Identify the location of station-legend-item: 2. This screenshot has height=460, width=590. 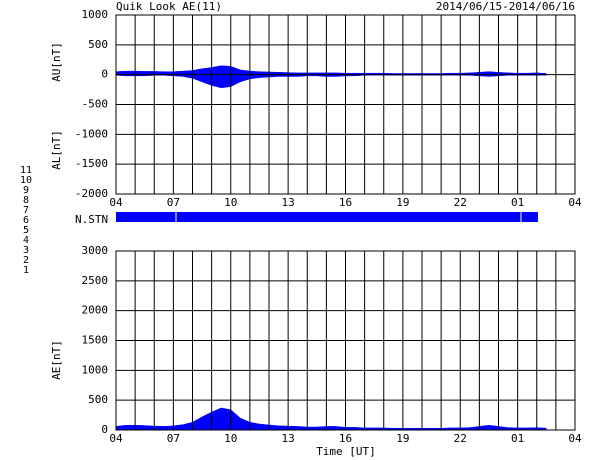
(26, 260).